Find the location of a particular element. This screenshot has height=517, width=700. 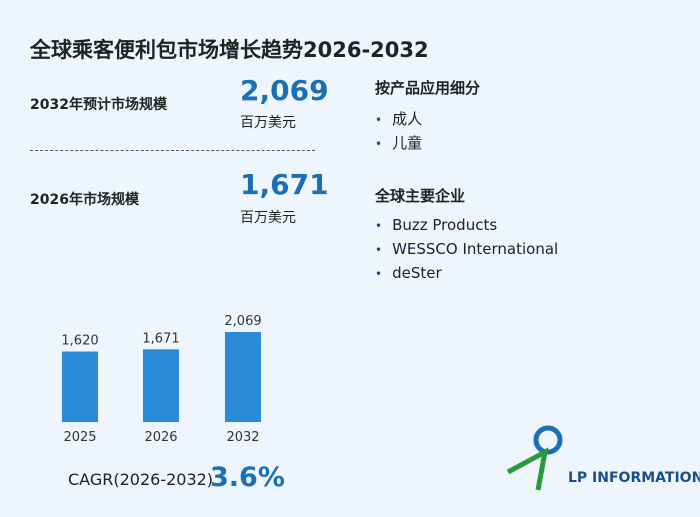

segments-list: 成人儿童 is located at coordinates (398, 132).